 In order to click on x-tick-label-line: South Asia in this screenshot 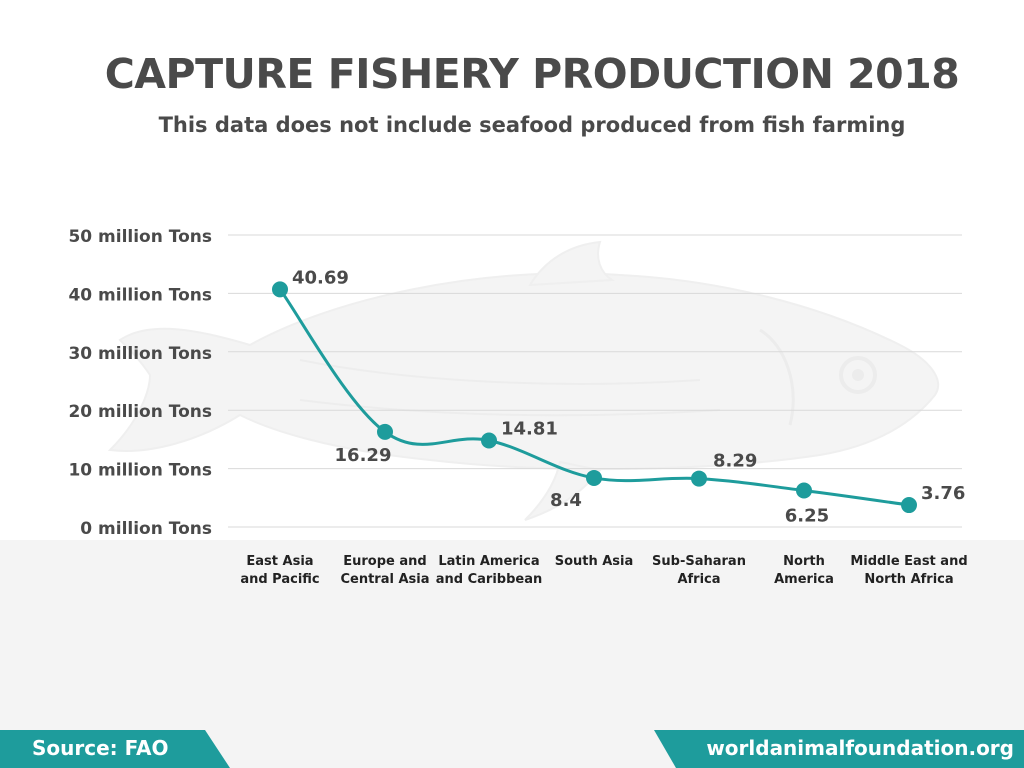, I will do `click(594, 561)`.